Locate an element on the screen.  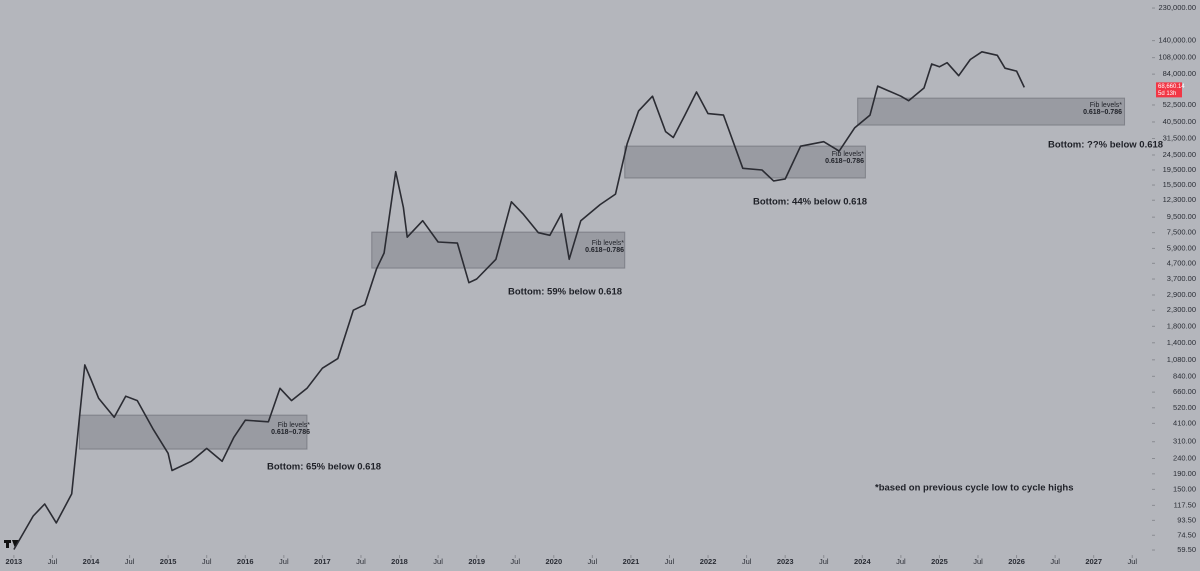
y-tick-label: 1,400.00 is located at coordinates (1181, 342).